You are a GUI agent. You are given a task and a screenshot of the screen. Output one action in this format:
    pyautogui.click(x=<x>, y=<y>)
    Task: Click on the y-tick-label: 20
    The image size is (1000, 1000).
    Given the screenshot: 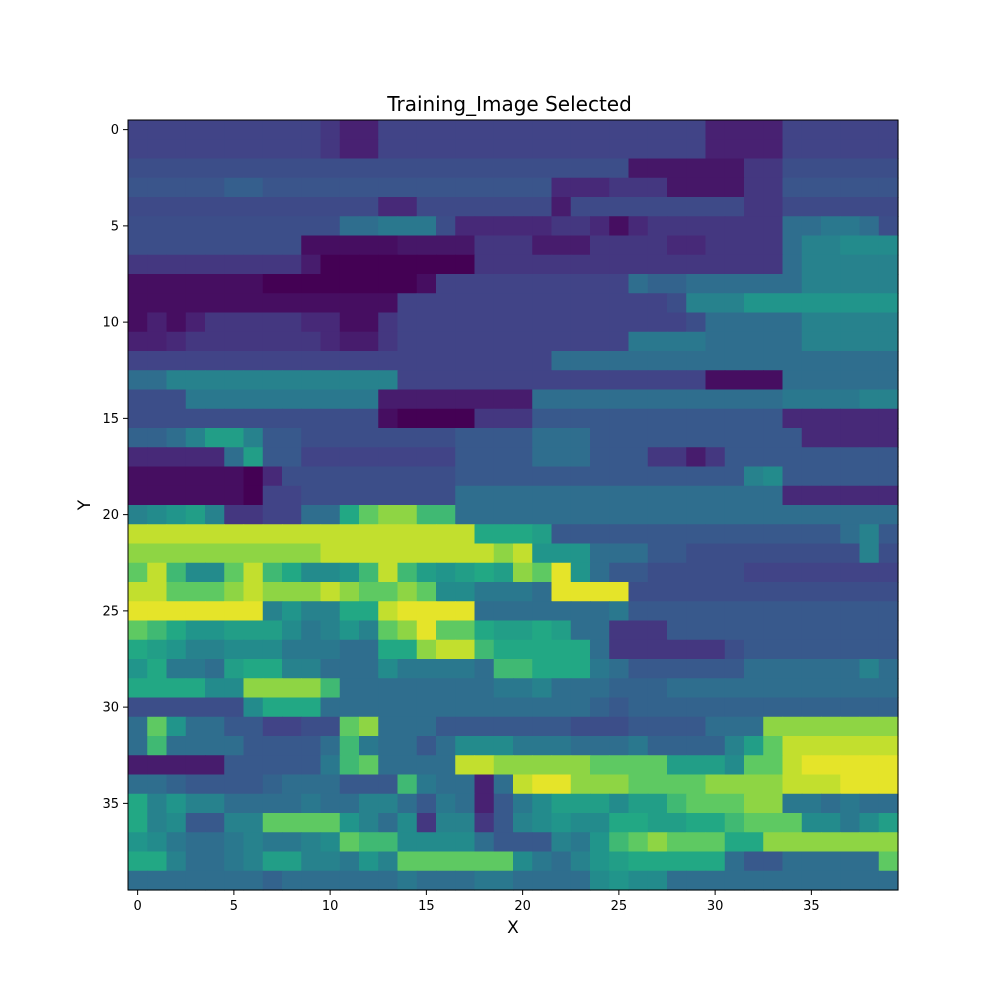 What is the action you would take?
    pyautogui.click(x=110, y=515)
    